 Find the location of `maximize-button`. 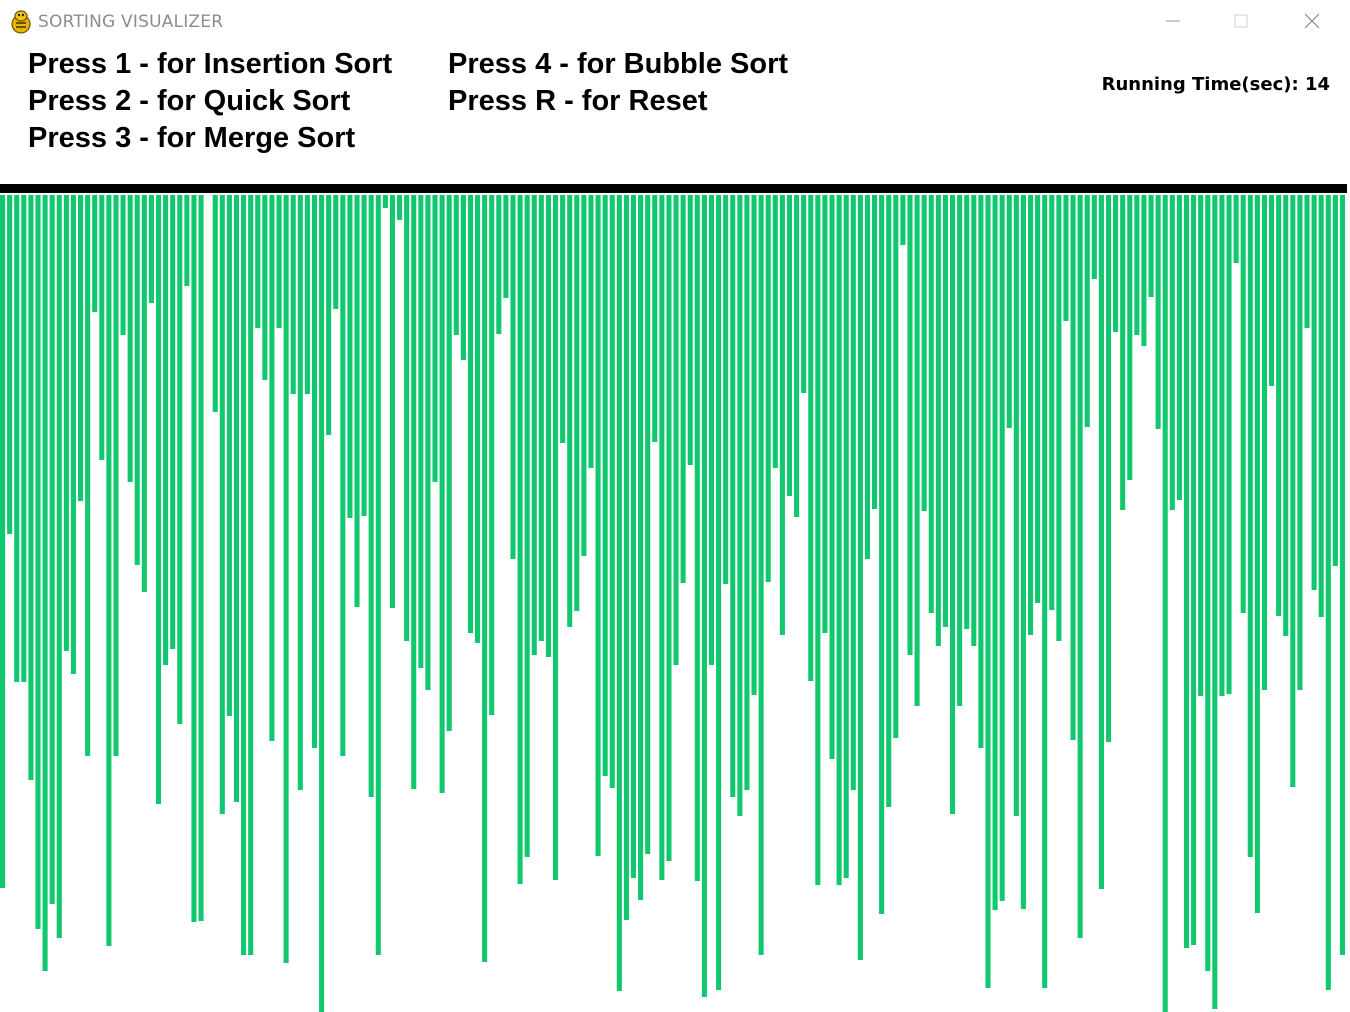

maximize-button is located at coordinates (1241, 21).